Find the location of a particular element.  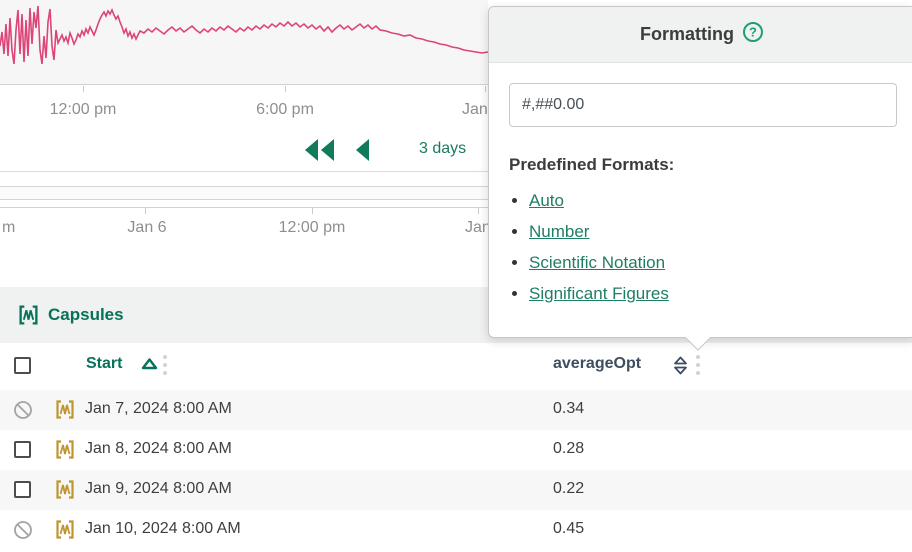

format-link-auto: Auto is located at coordinates (546, 200).